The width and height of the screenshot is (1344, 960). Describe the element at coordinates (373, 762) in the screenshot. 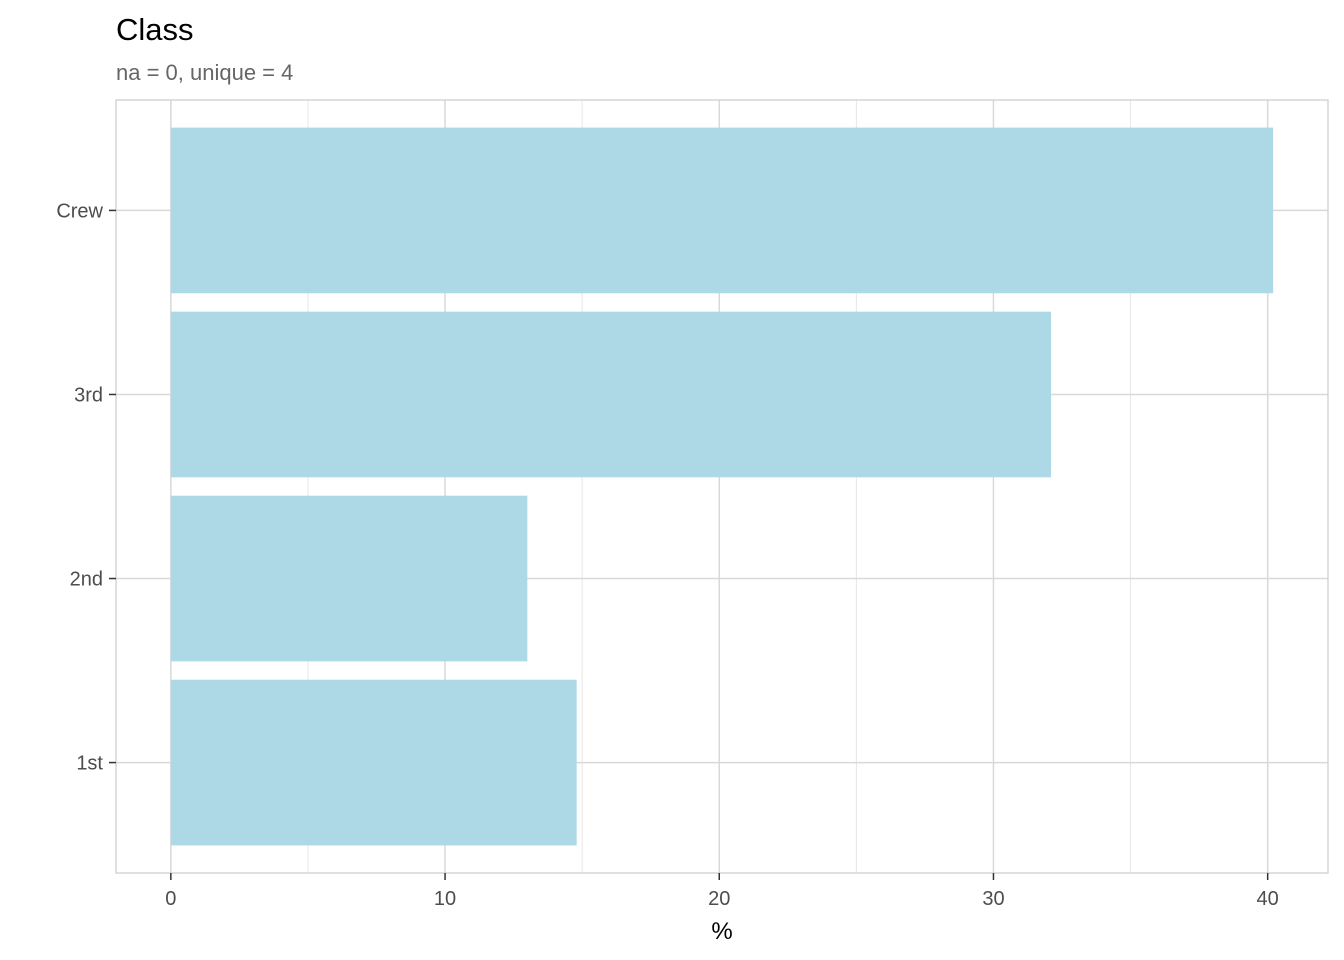

I see `bar-1st` at that location.